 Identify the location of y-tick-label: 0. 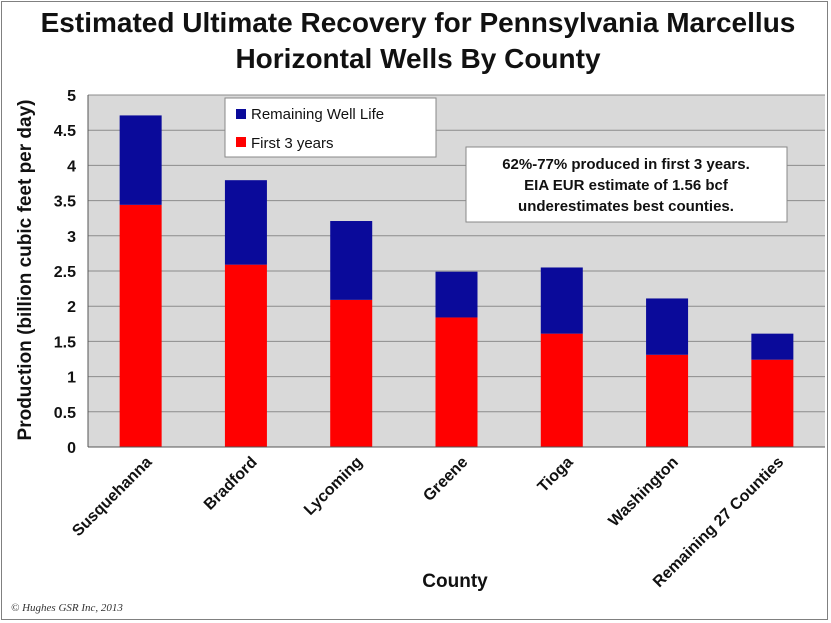
(71, 448).